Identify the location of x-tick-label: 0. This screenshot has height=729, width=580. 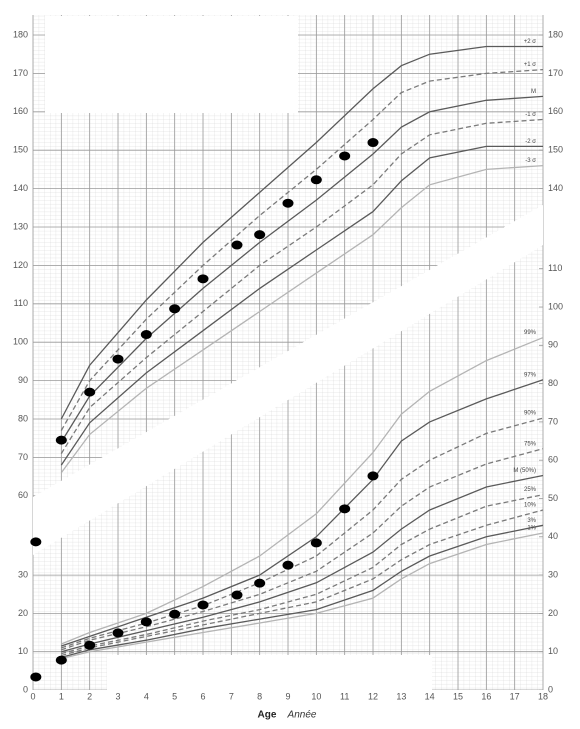
(32, 696).